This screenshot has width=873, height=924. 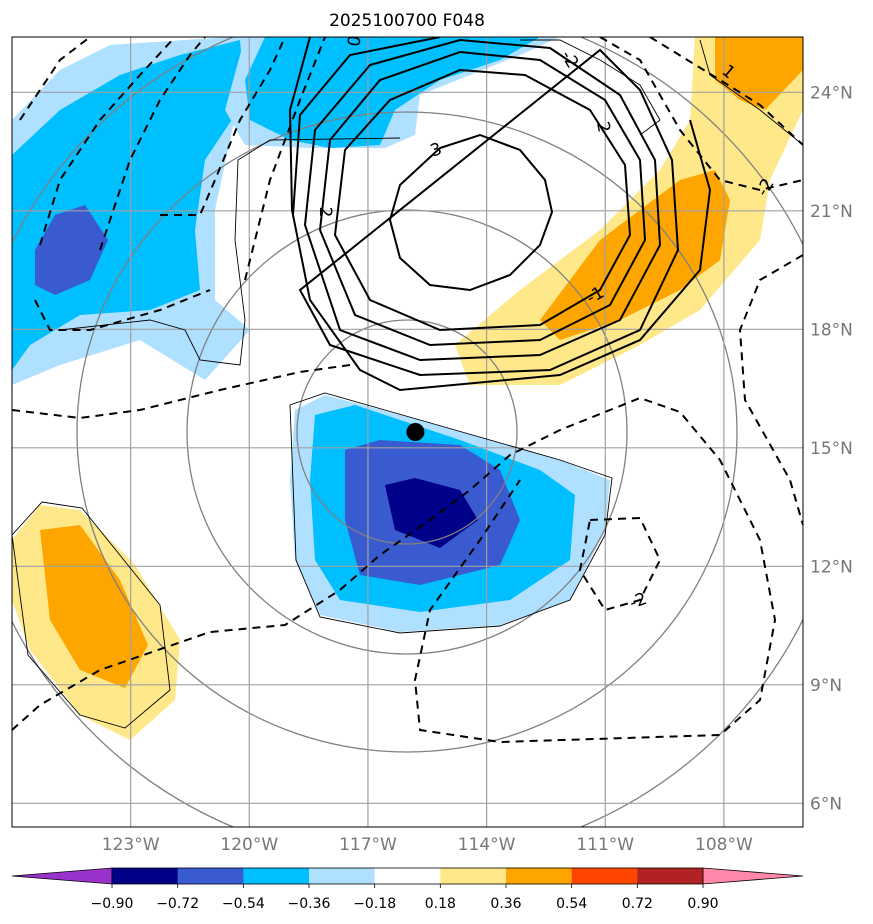 I want to click on lon-tick-label: 114°W, so click(x=487, y=845).